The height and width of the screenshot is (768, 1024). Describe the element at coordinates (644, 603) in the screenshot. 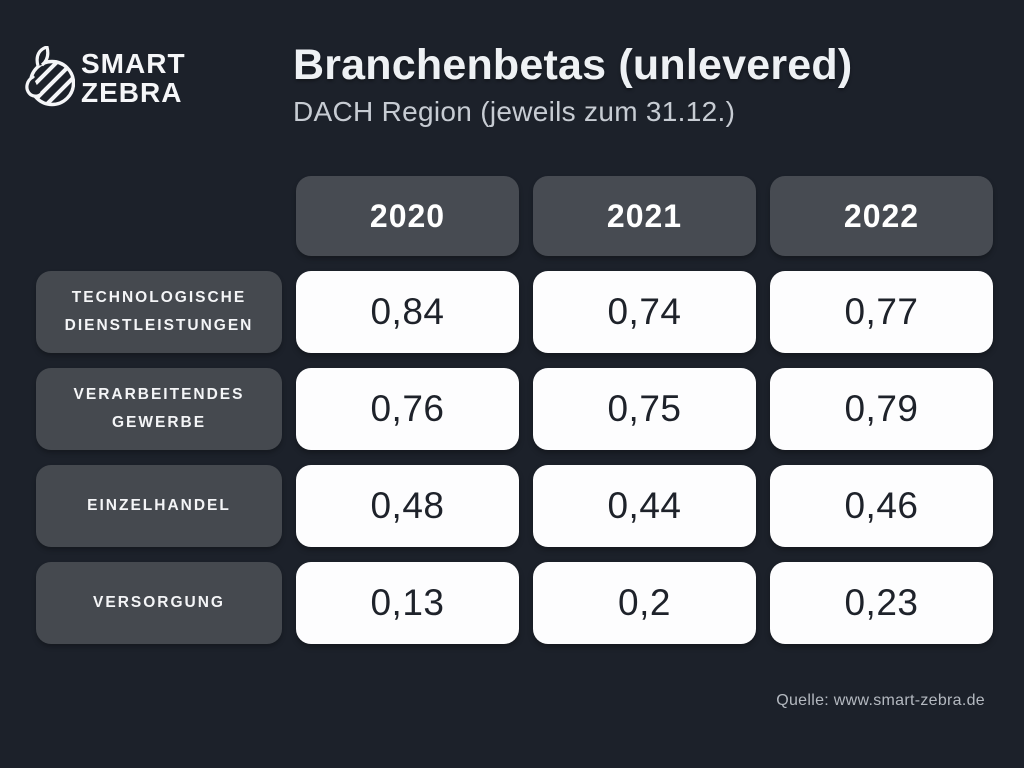

I see `value-cell: 0,2` at that location.